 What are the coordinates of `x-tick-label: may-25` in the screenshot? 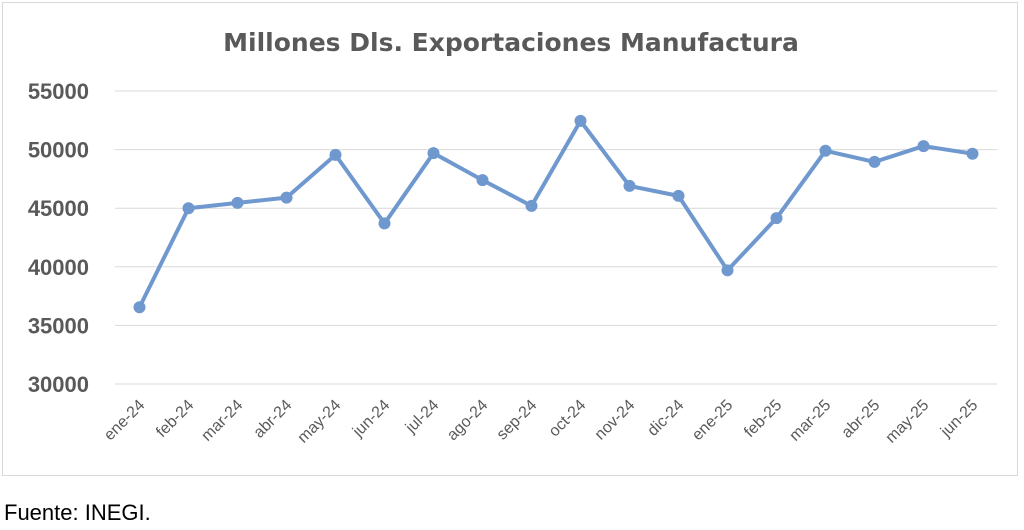 It's located at (908, 422).